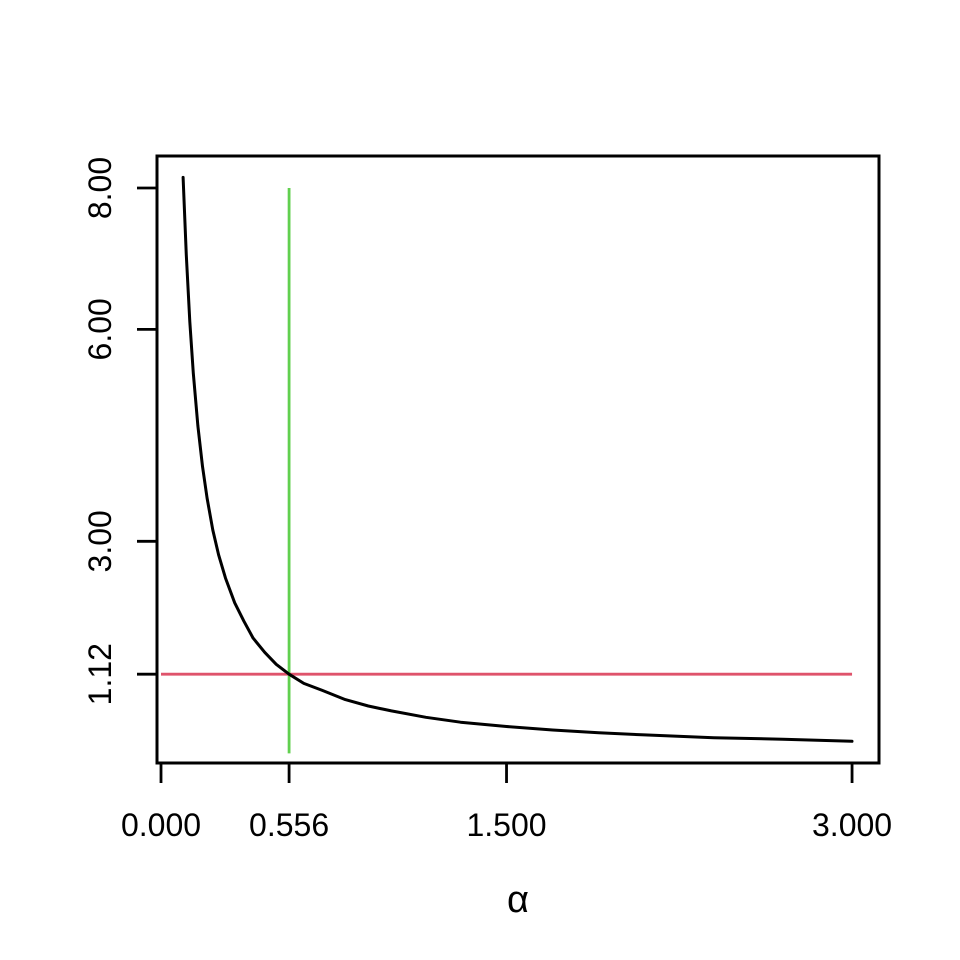 The height and width of the screenshot is (960, 960). Describe the element at coordinates (289, 825) in the screenshot. I see `x-axis-tick-label: 0.556` at that location.